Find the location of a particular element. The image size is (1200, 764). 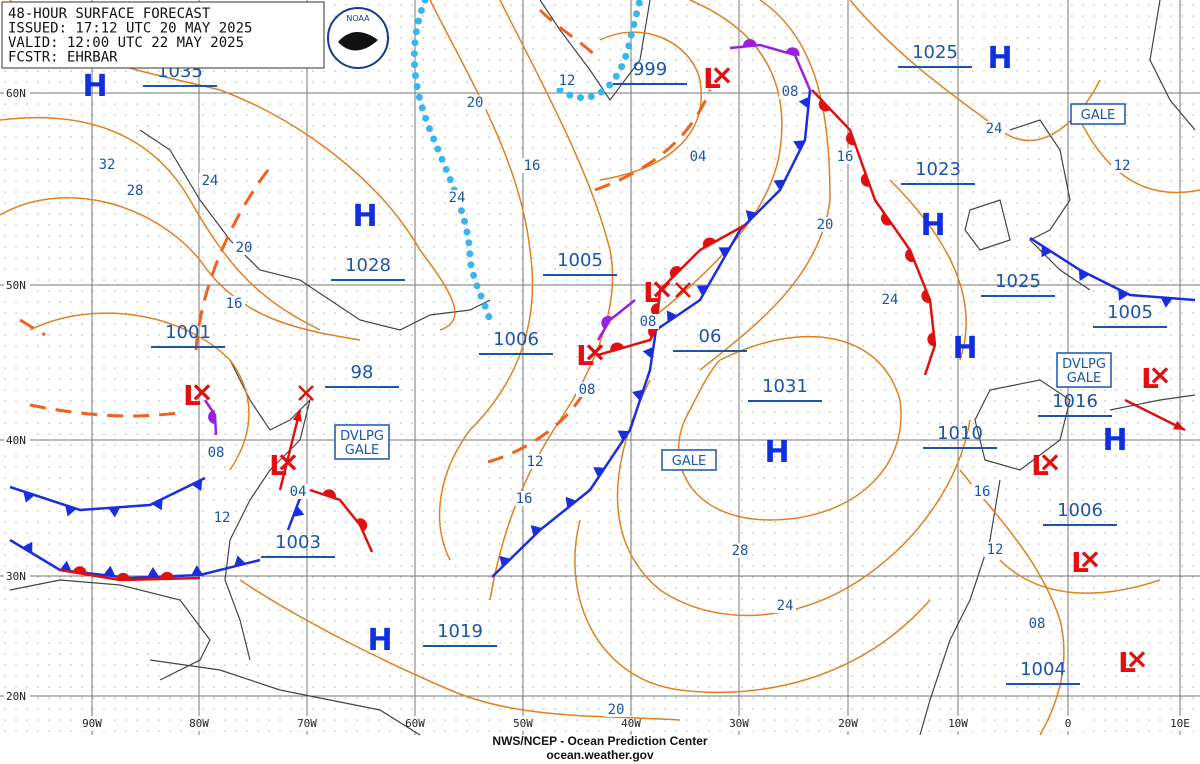

new-low-x is located at coordinates (683, 290).